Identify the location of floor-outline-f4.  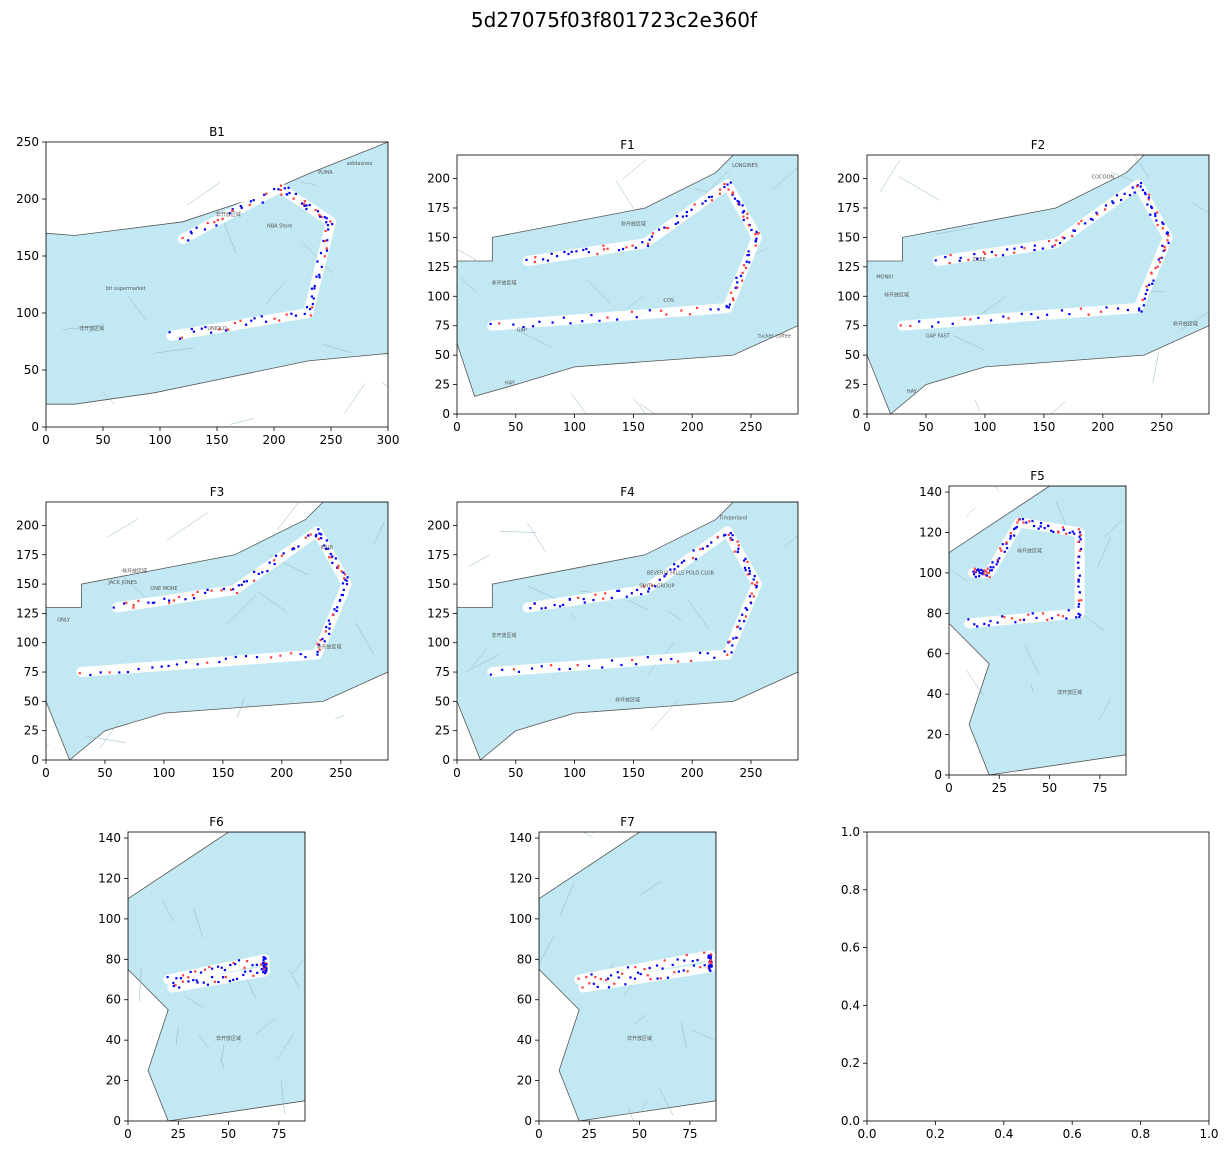
(627, 631).